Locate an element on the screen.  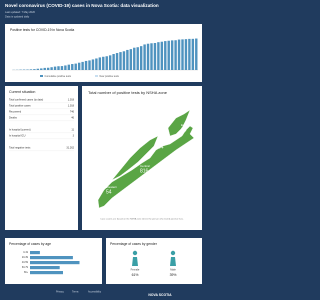
age-label: 40-59 is located at coordinates (25, 262).